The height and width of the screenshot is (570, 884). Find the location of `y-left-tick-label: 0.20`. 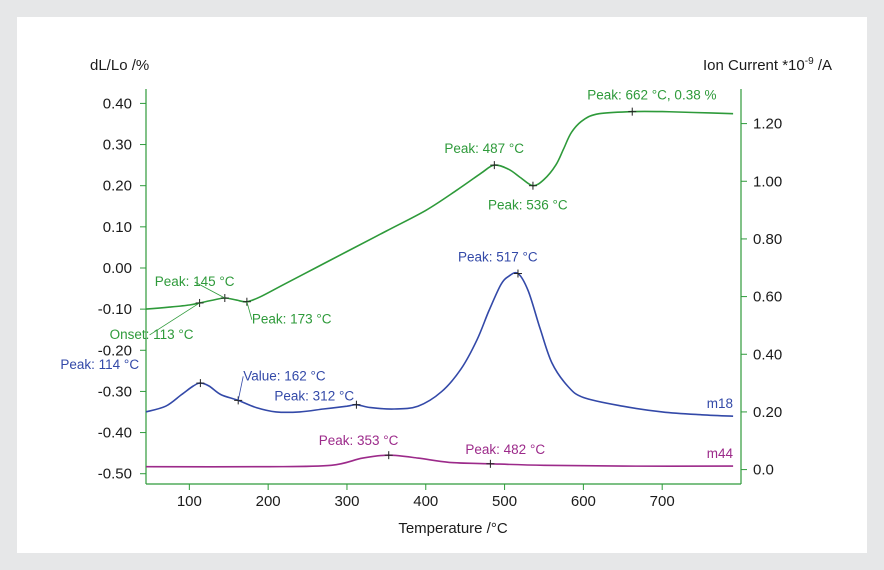

y-left-tick-label: 0.20 is located at coordinates (117, 186).